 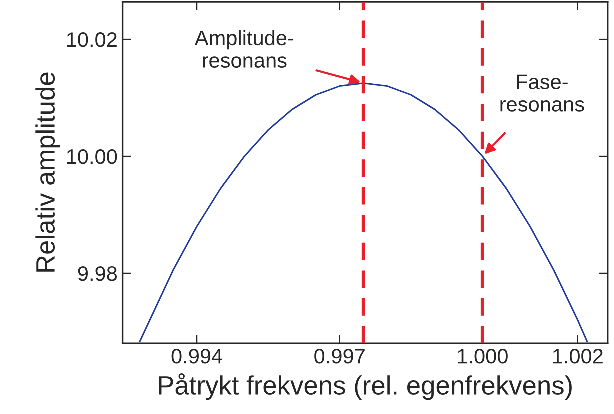 What do you see at coordinates (48, 172) in the screenshot?
I see `y-axis-title: Relativ amplitude` at bounding box center [48, 172].